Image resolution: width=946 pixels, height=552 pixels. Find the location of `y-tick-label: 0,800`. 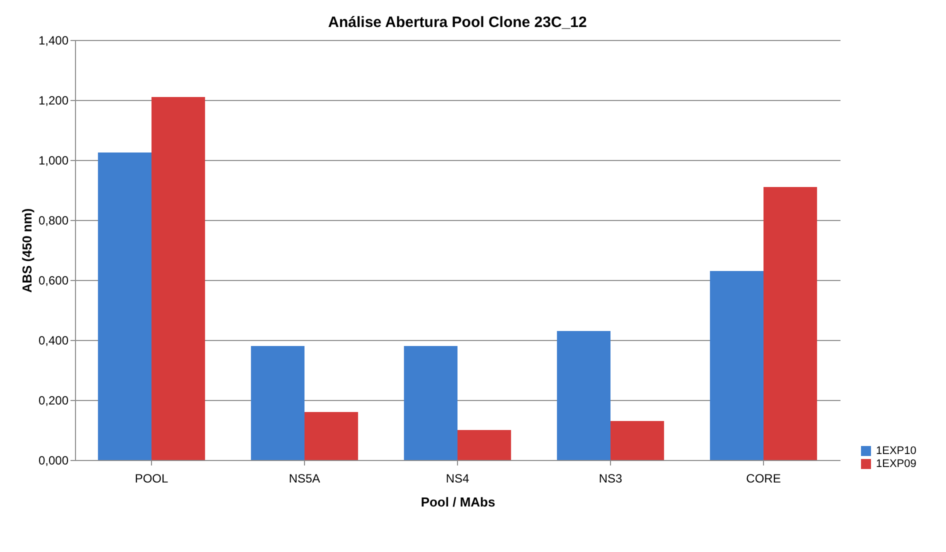

y-tick-label: 0,800 is located at coordinates (53, 221).